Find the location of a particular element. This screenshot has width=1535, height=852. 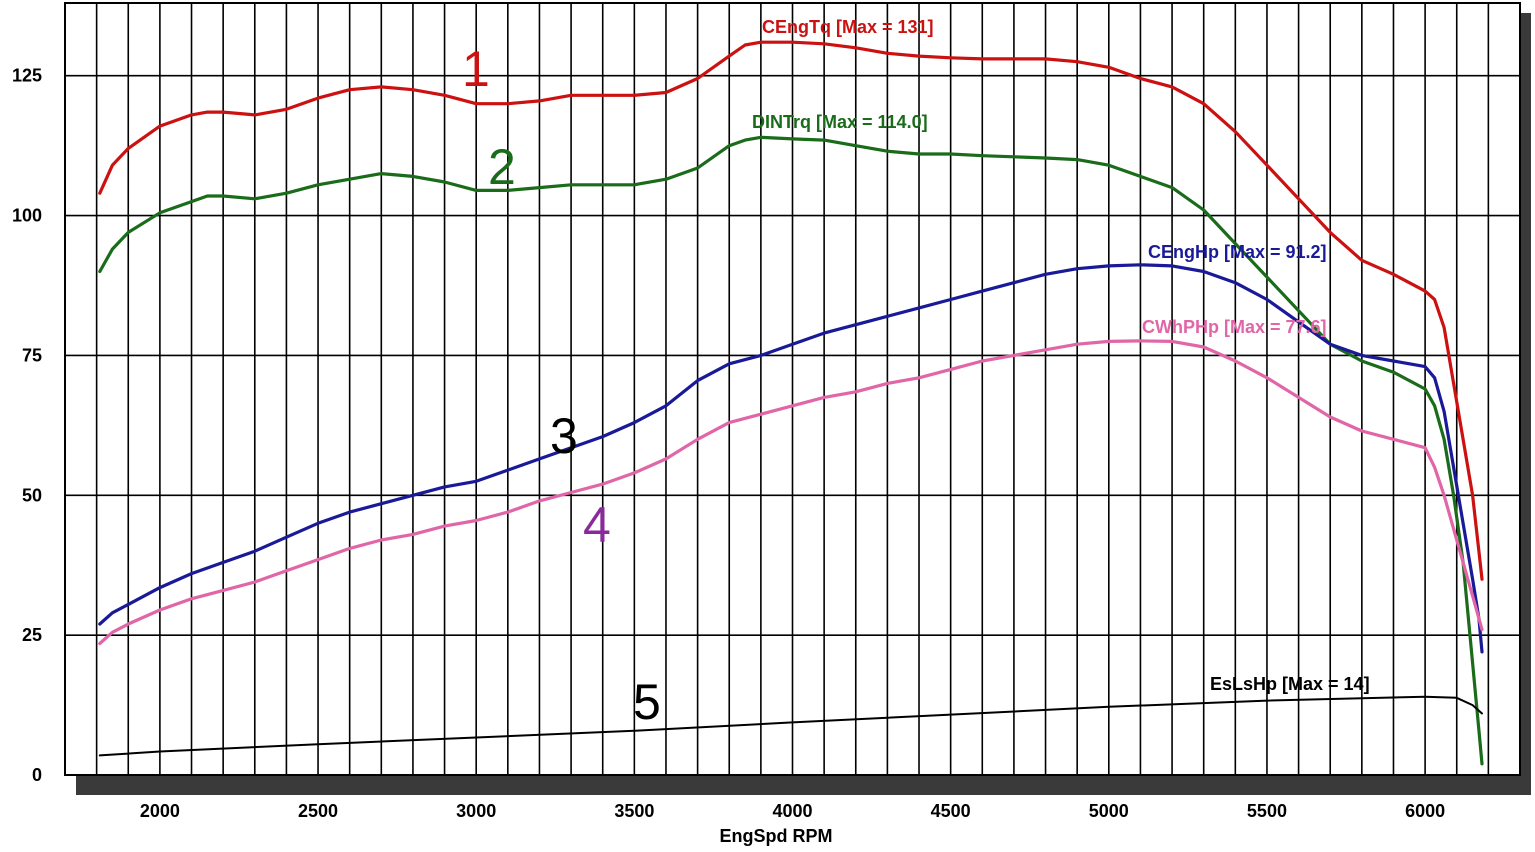

series-number-3: 3 is located at coordinates (564, 436).